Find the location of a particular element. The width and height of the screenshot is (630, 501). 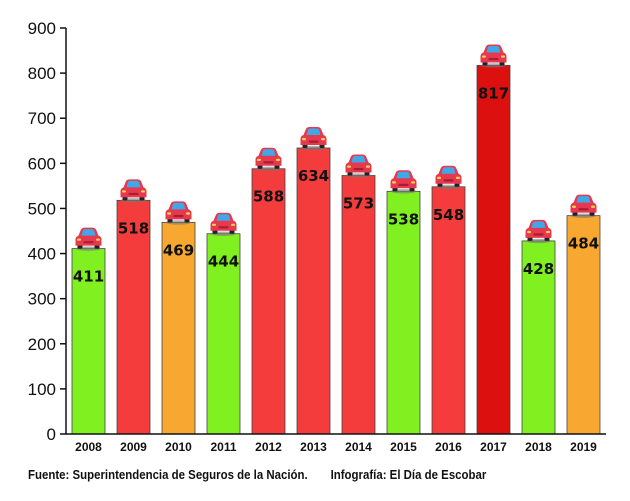

bar-group-2011: 444 is located at coordinates (223, 323).